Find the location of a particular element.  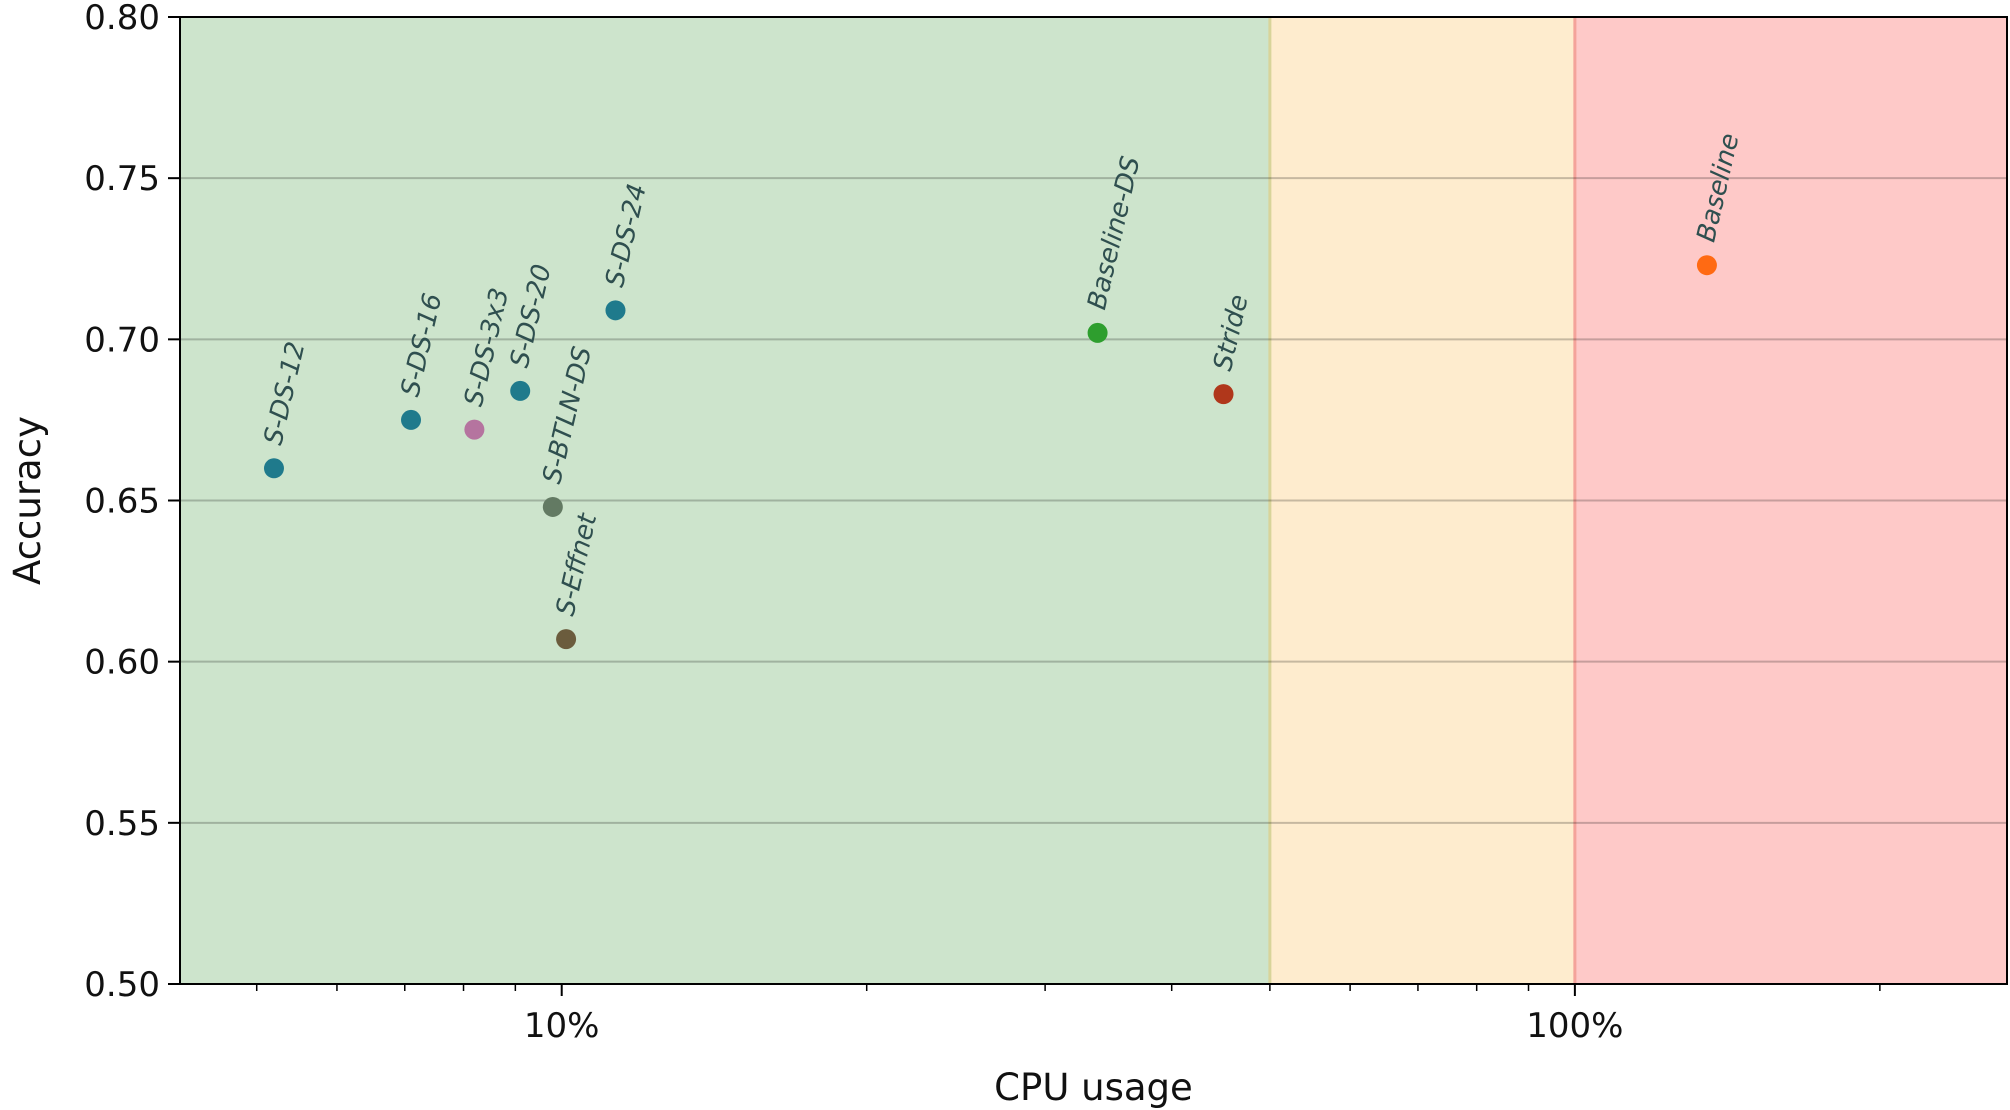

y-tick-label-1: 0.55 is located at coordinates (122, 824).